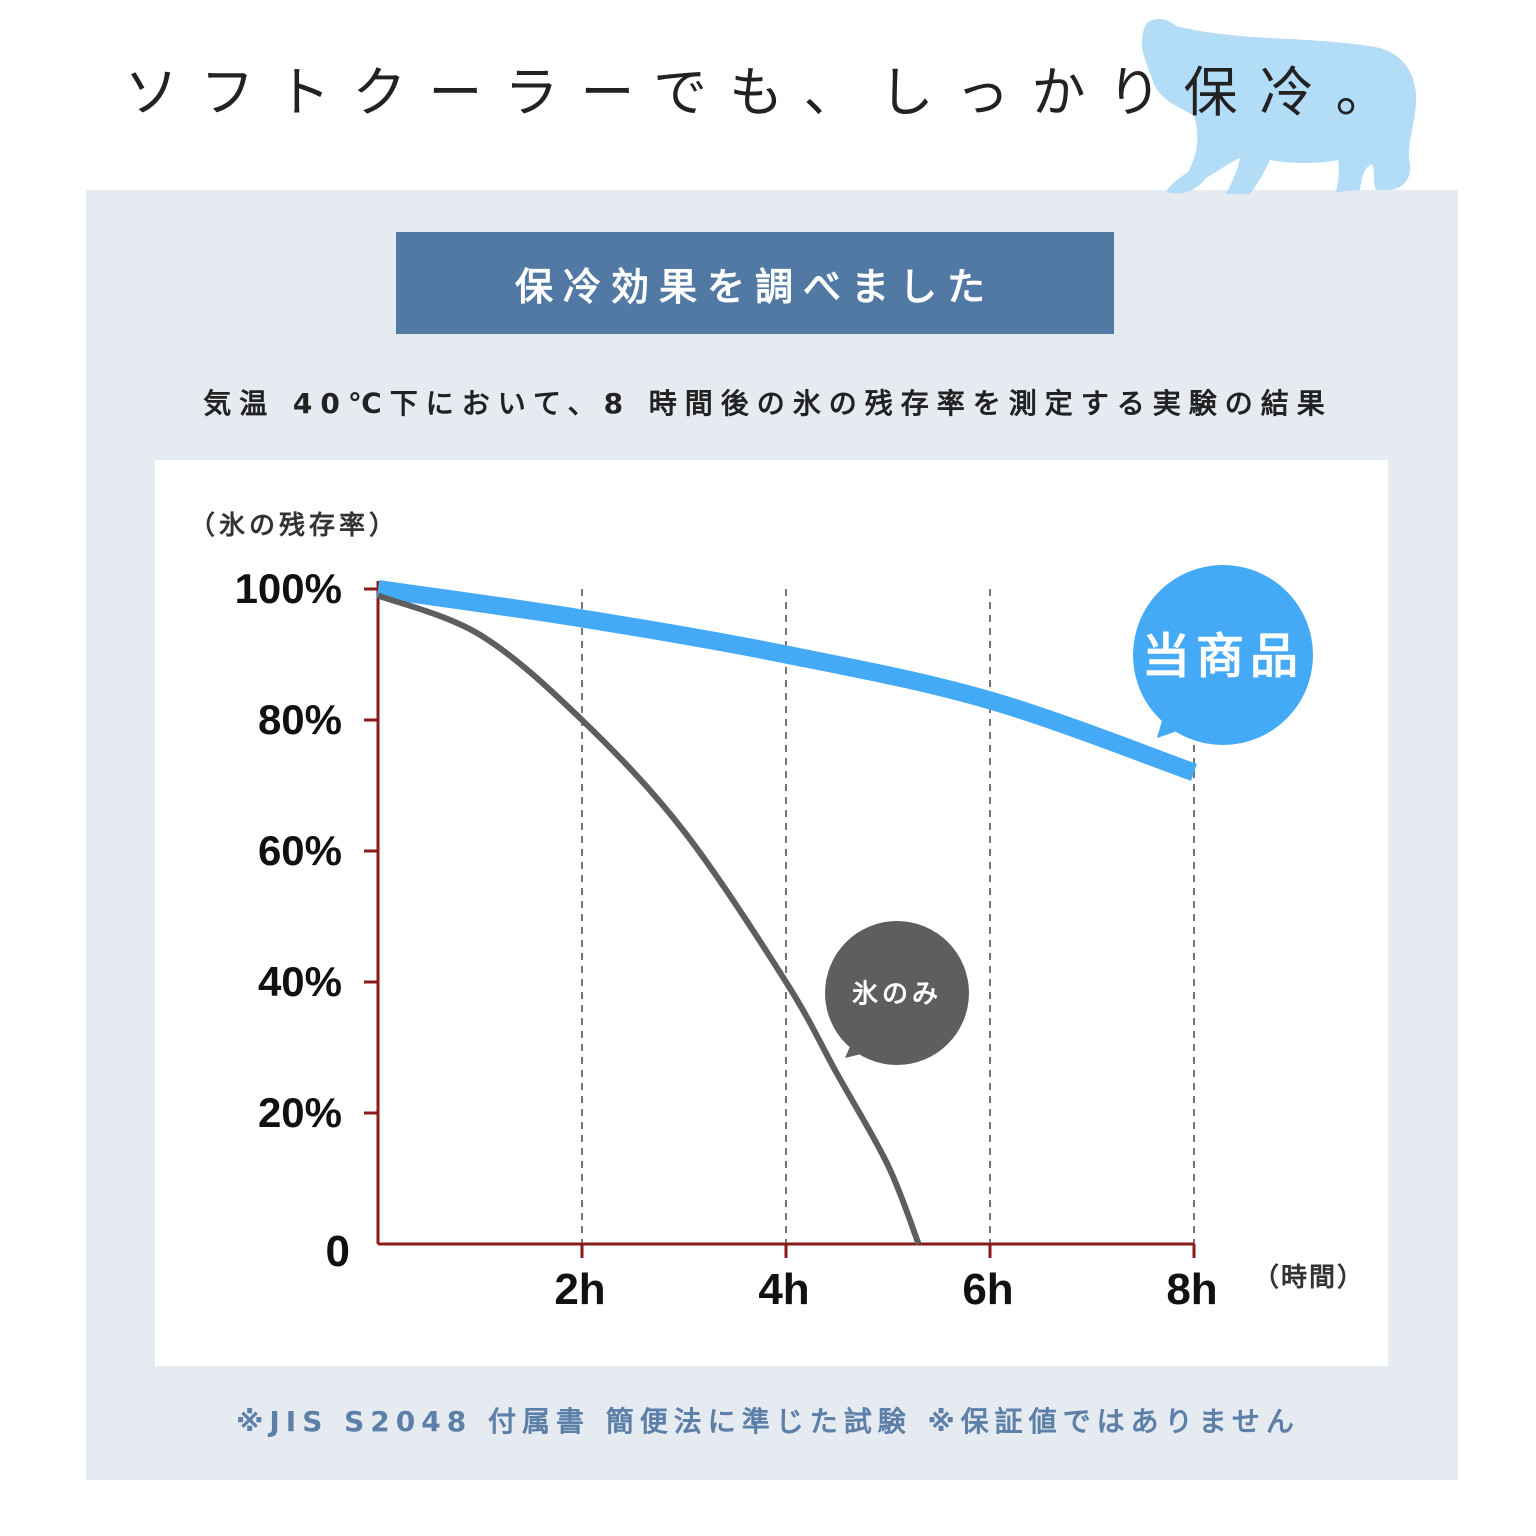 The width and height of the screenshot is (1536, 1536). What do you see at coordinates (987, 1289) in the screenshot?
I see `x-tick-label: 6h` at bounding box center [987, 1289].